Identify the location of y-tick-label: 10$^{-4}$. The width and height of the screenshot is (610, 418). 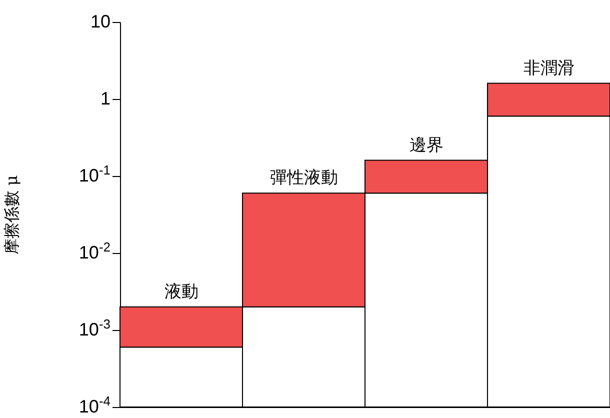
(94, 404).